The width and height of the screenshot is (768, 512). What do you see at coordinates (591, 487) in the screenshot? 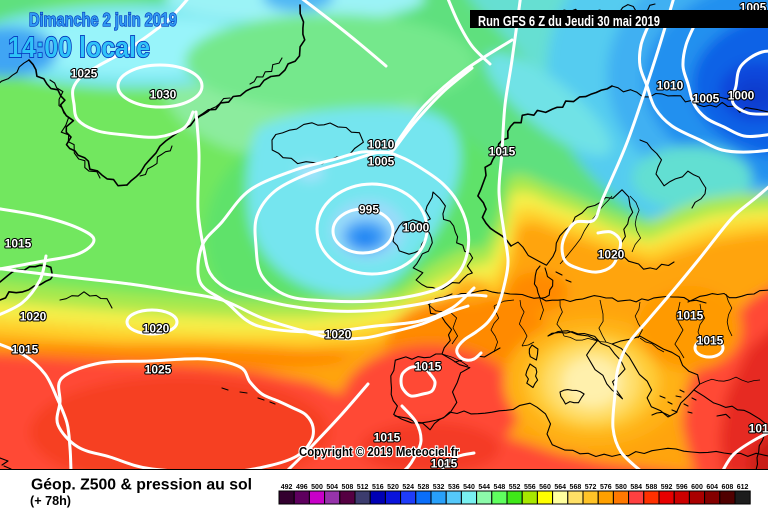
I see `svg-text: 572` at bounding box center [591, 487].